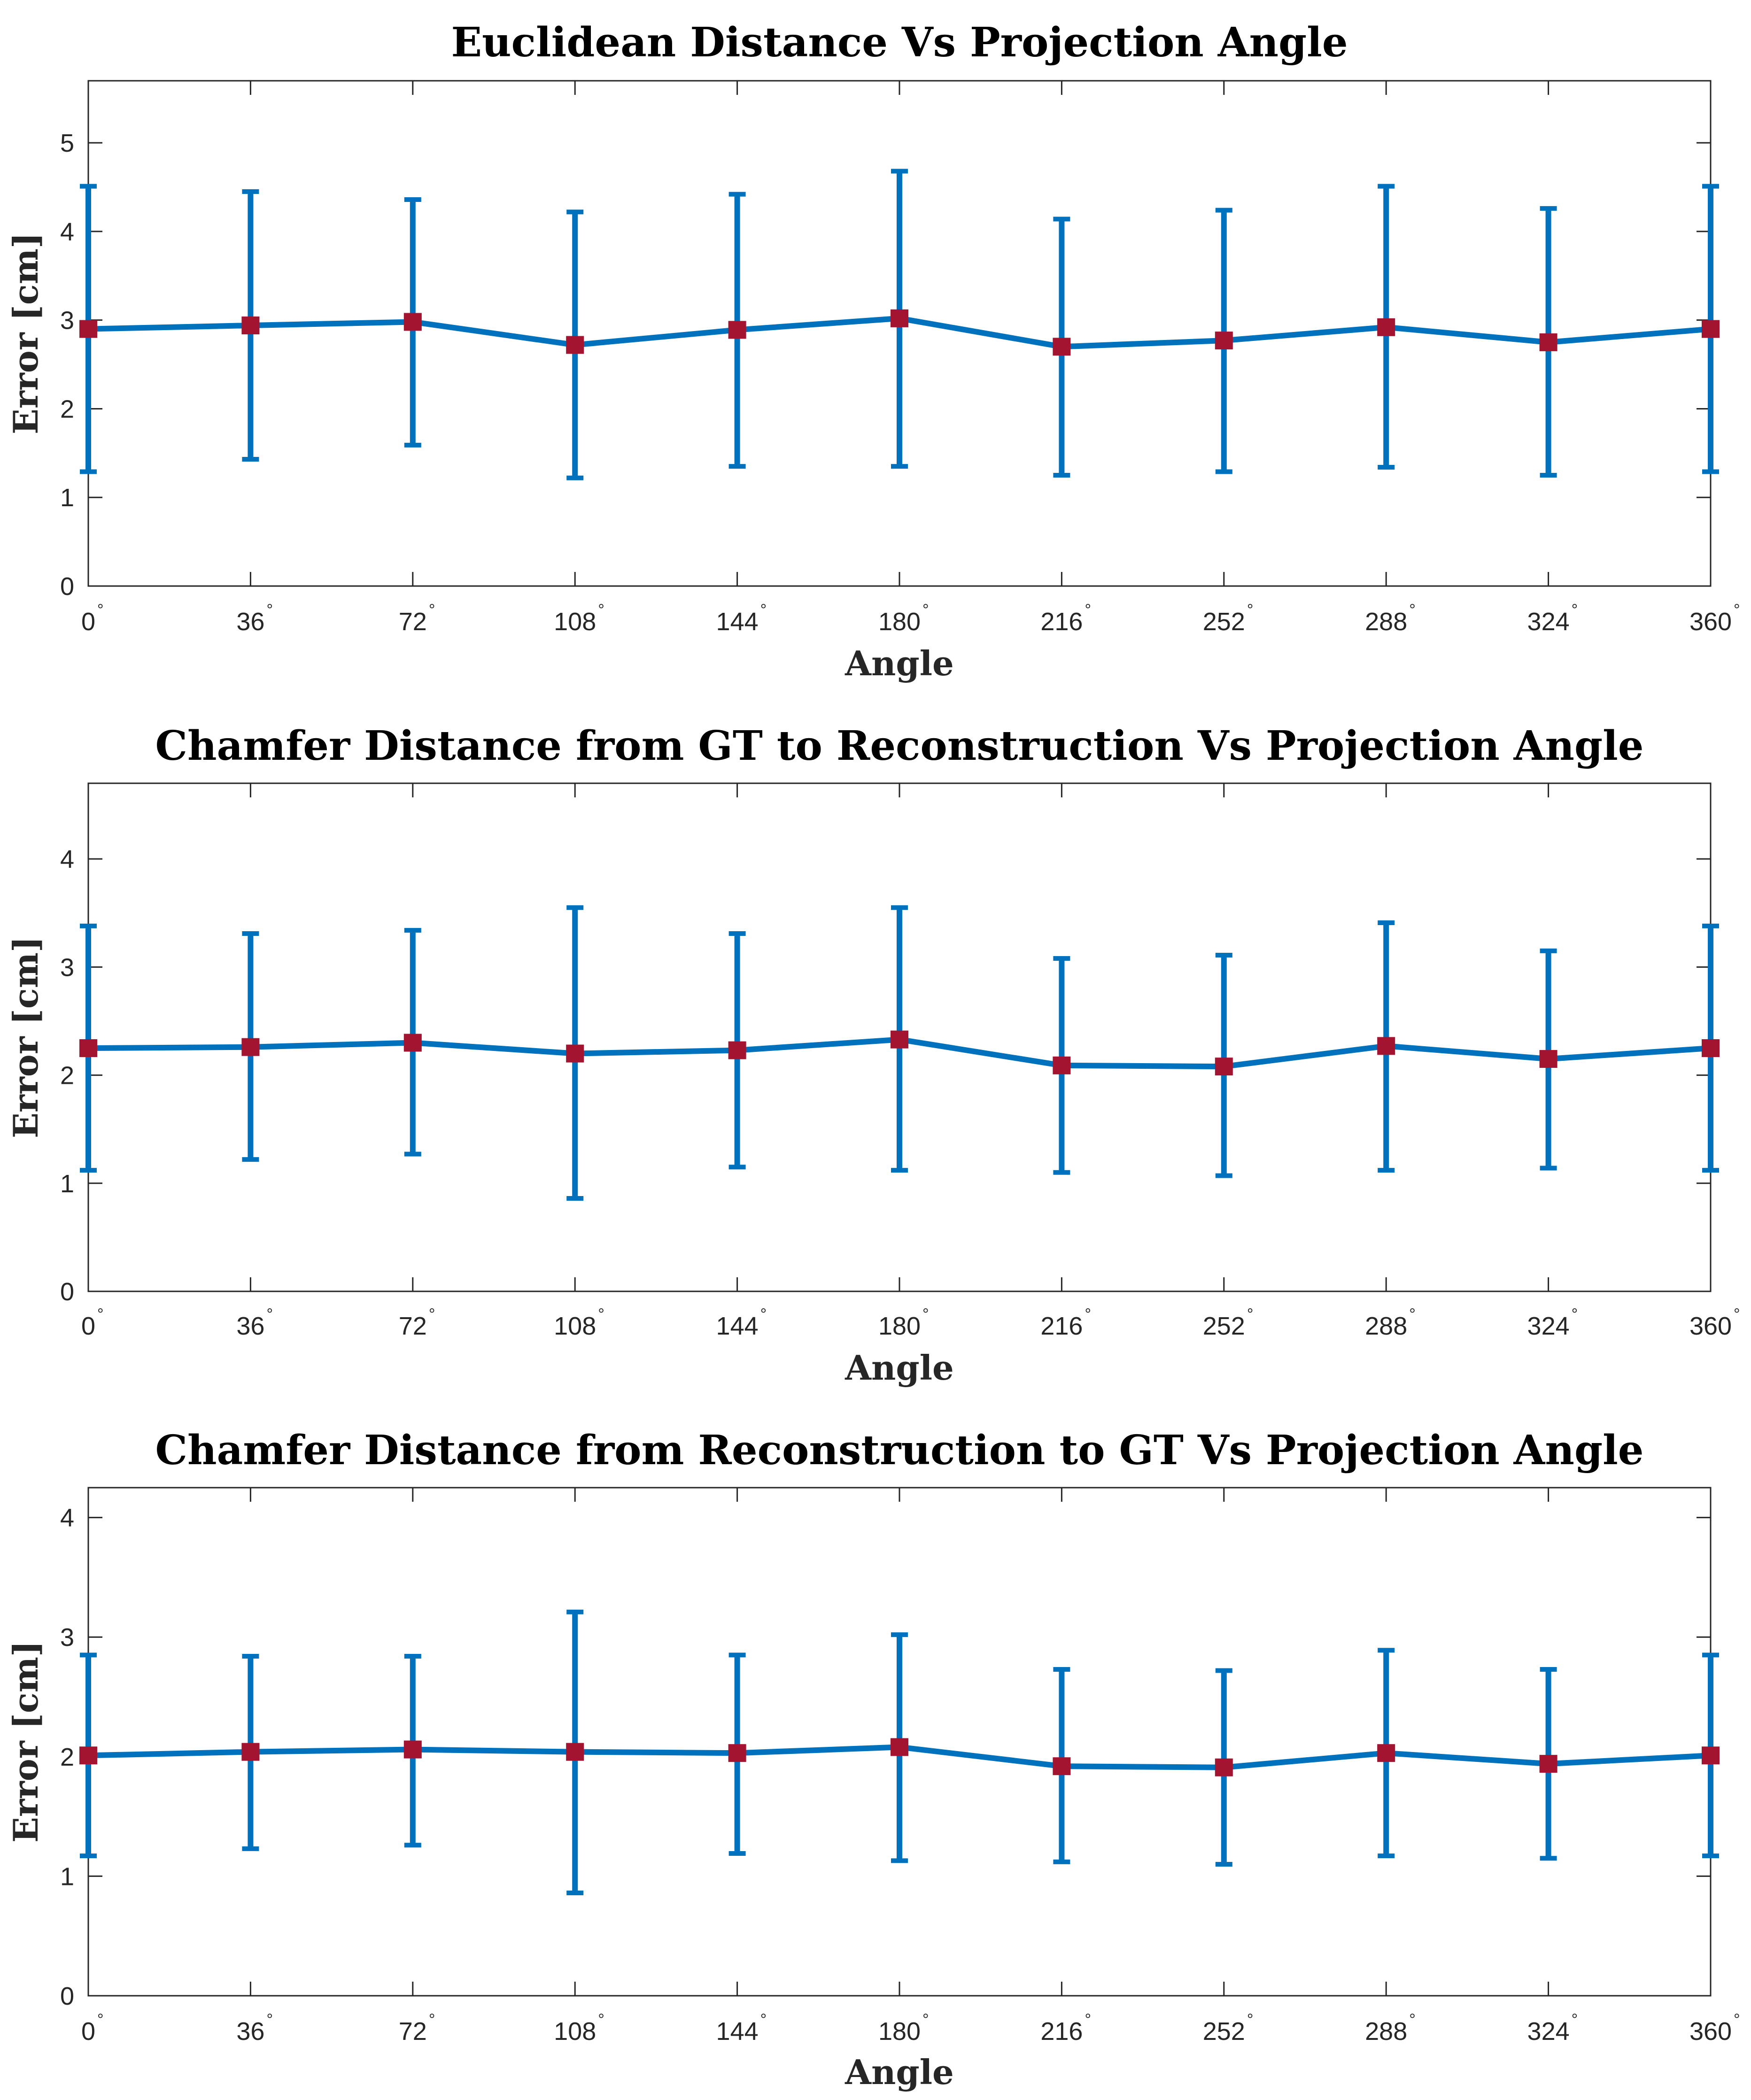 The width and height of the screenshot is (1751, 2100). I want to click on x-tick-label: 216, so click(1061, 2032).